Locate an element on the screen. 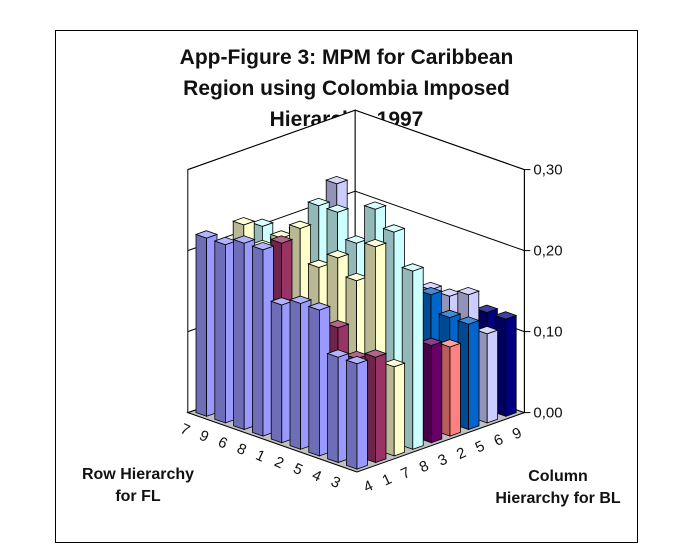 The height and width of the screenshot is (560, 696). z-tick-label: 0,00 is located at coordinates (547, 413).